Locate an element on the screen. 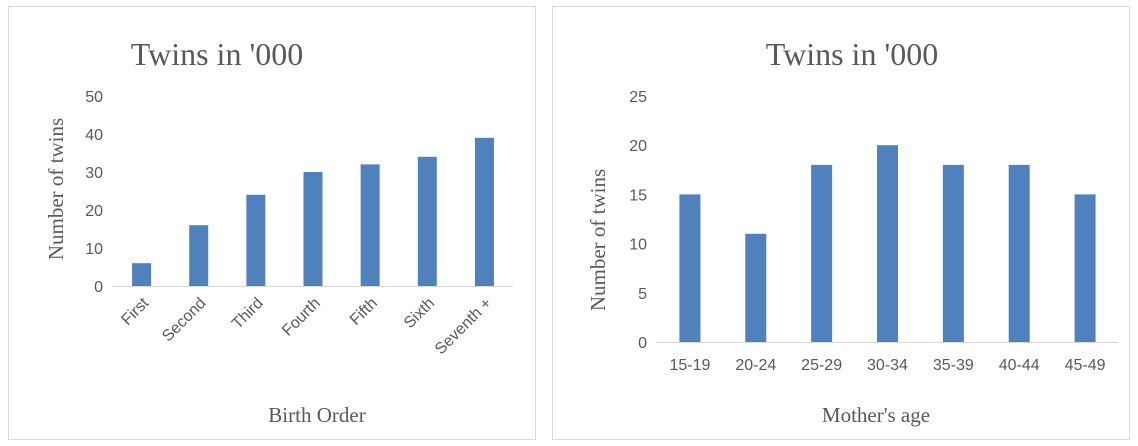 The width and height of the screenshot is (1138, 446). x-tick-label: 45-49 is located at coordinates (1085, 365).